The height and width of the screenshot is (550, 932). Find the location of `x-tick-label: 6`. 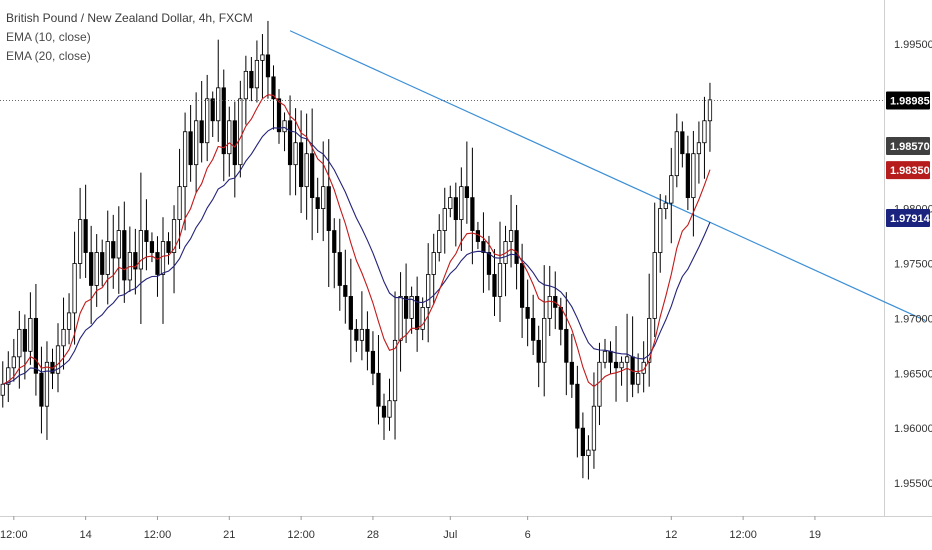

x-tick-label: 6 is located at coordinates (528, 535).